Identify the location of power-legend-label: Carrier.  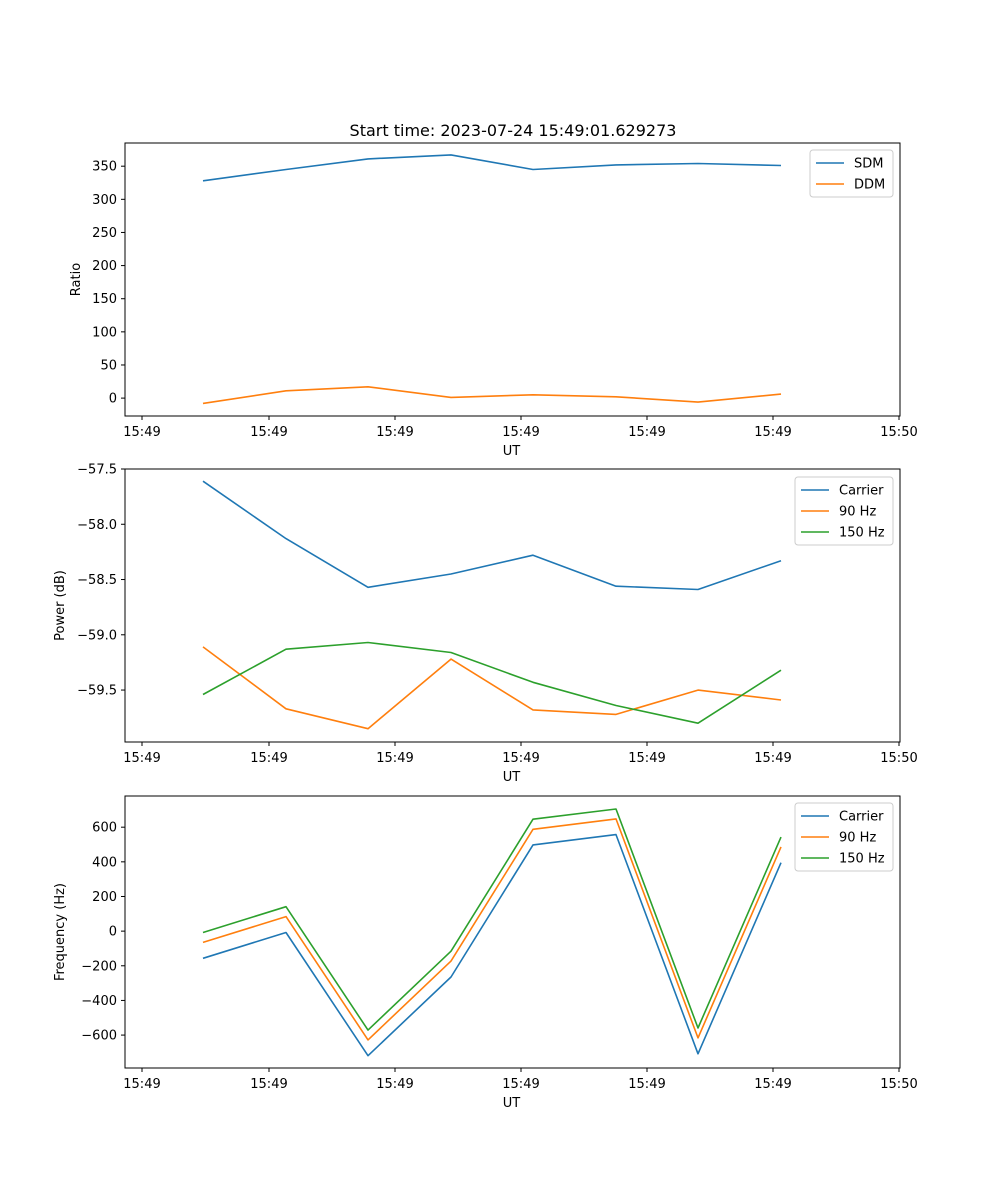
(861, 491).